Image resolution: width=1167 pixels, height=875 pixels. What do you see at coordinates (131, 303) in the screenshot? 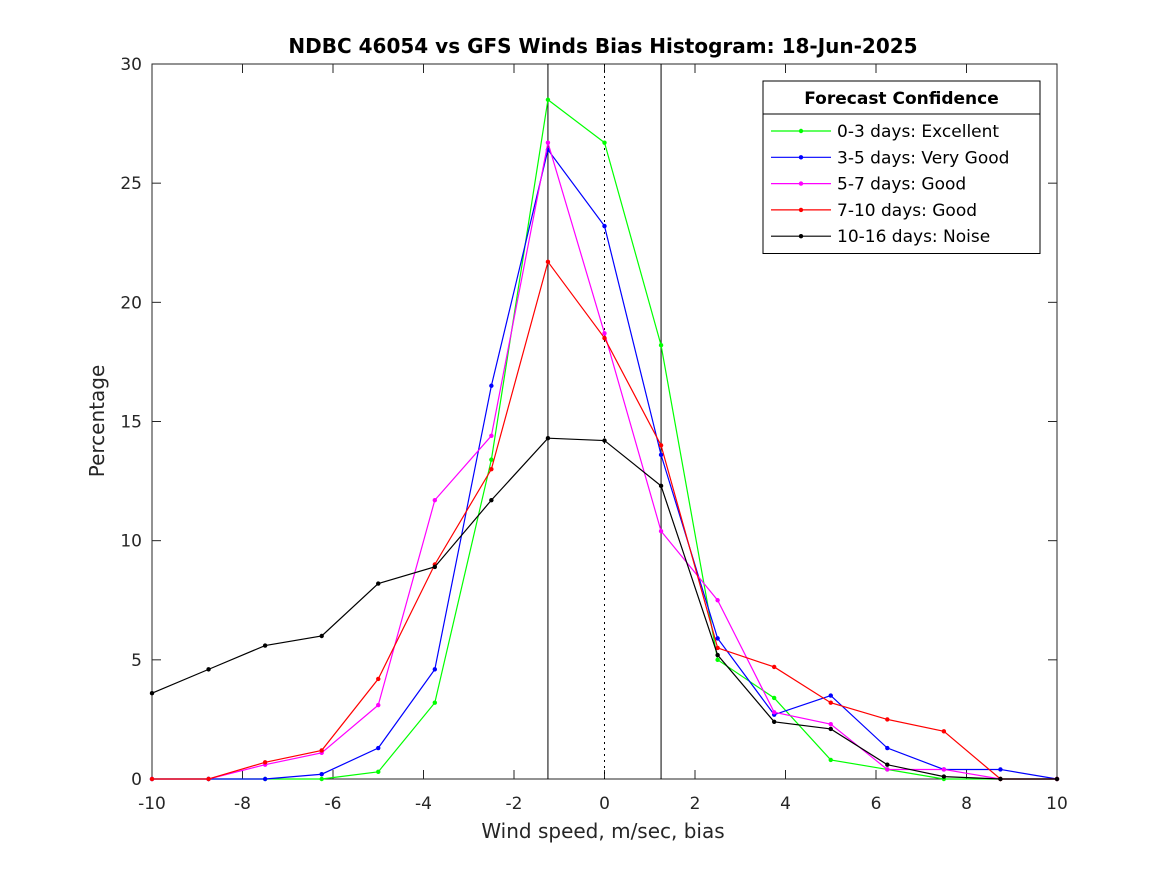
I see `y-tick-label: 20` at bounding box center [131, 303].